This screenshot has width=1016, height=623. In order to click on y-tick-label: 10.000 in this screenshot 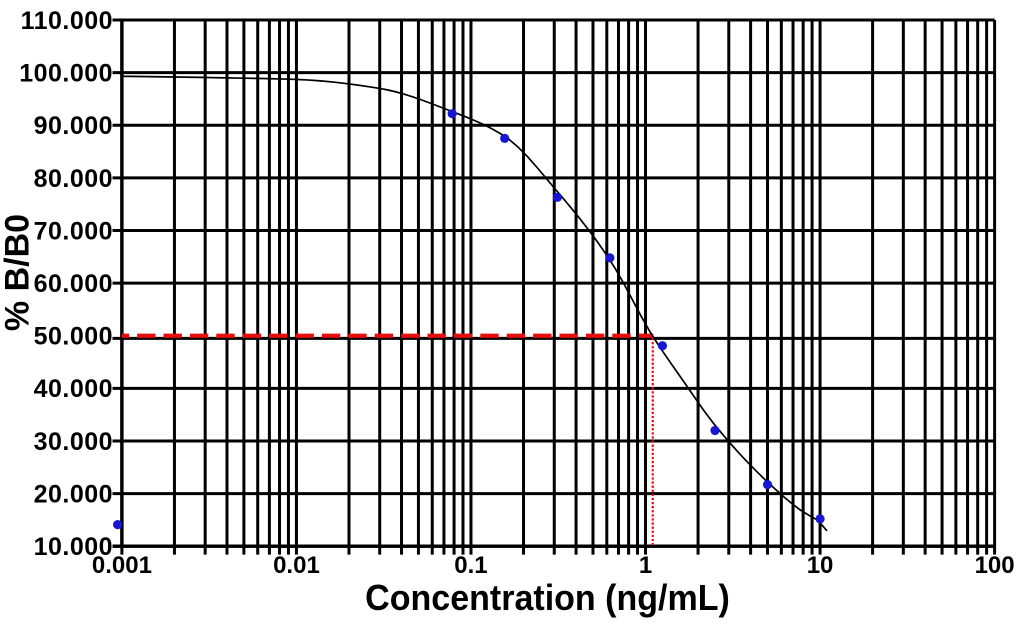, I will do `click(73, 547)`.